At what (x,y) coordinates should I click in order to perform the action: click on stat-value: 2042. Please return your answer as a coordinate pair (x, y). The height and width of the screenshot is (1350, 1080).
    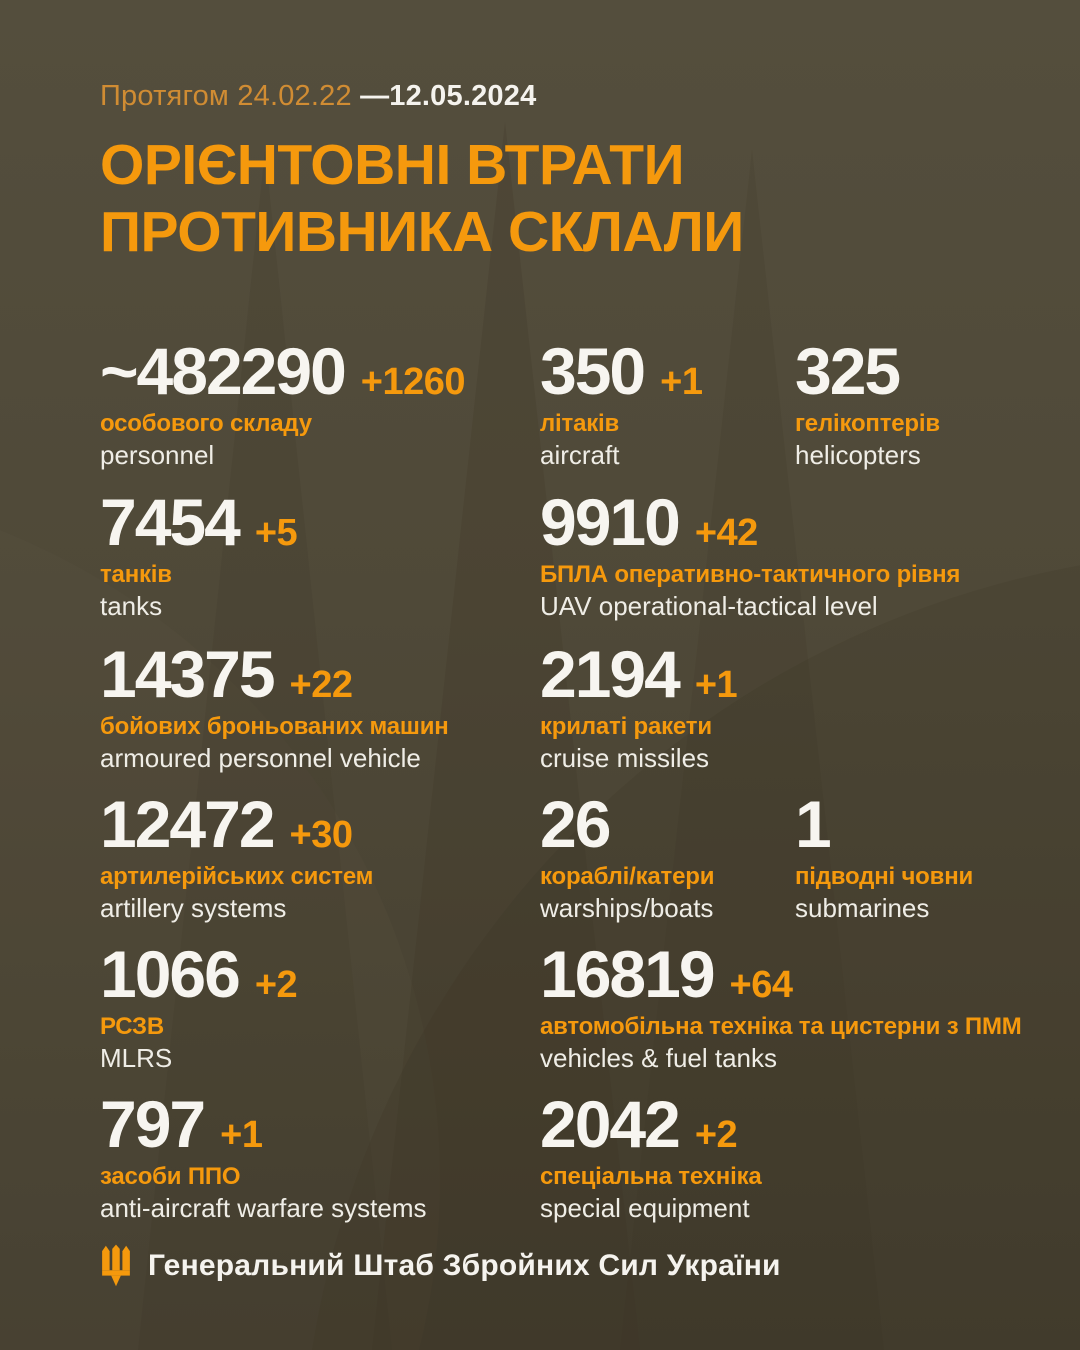
    Looking at the image, I should click on (610, 1124).